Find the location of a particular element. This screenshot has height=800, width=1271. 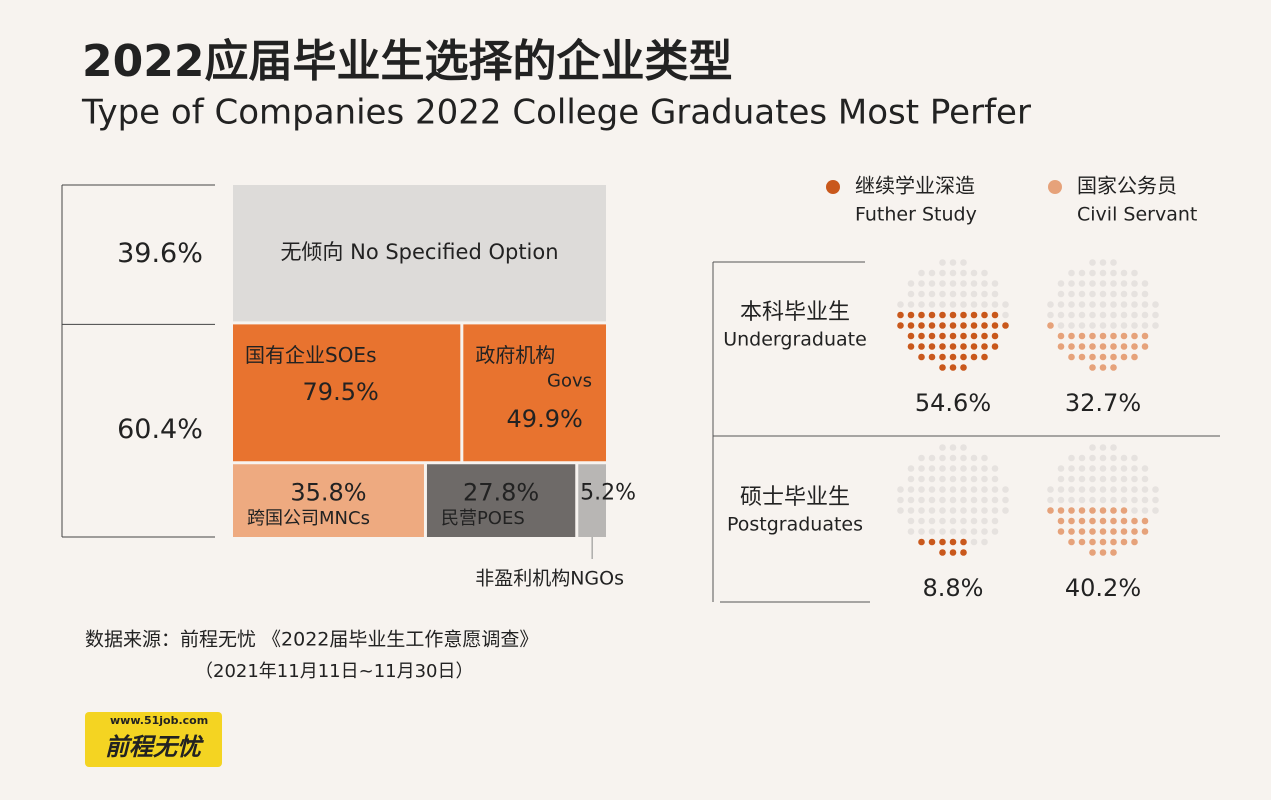

legend-label-en: Futher Study is located at coordinates (916, 215).